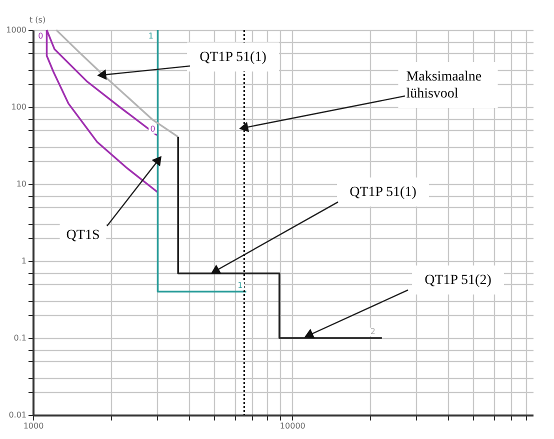 This screenshot has width=554, height=439. Describe the element at coordinates (38, 20) in the screenshot. I see `y-axis-title: t (s)` at that location.